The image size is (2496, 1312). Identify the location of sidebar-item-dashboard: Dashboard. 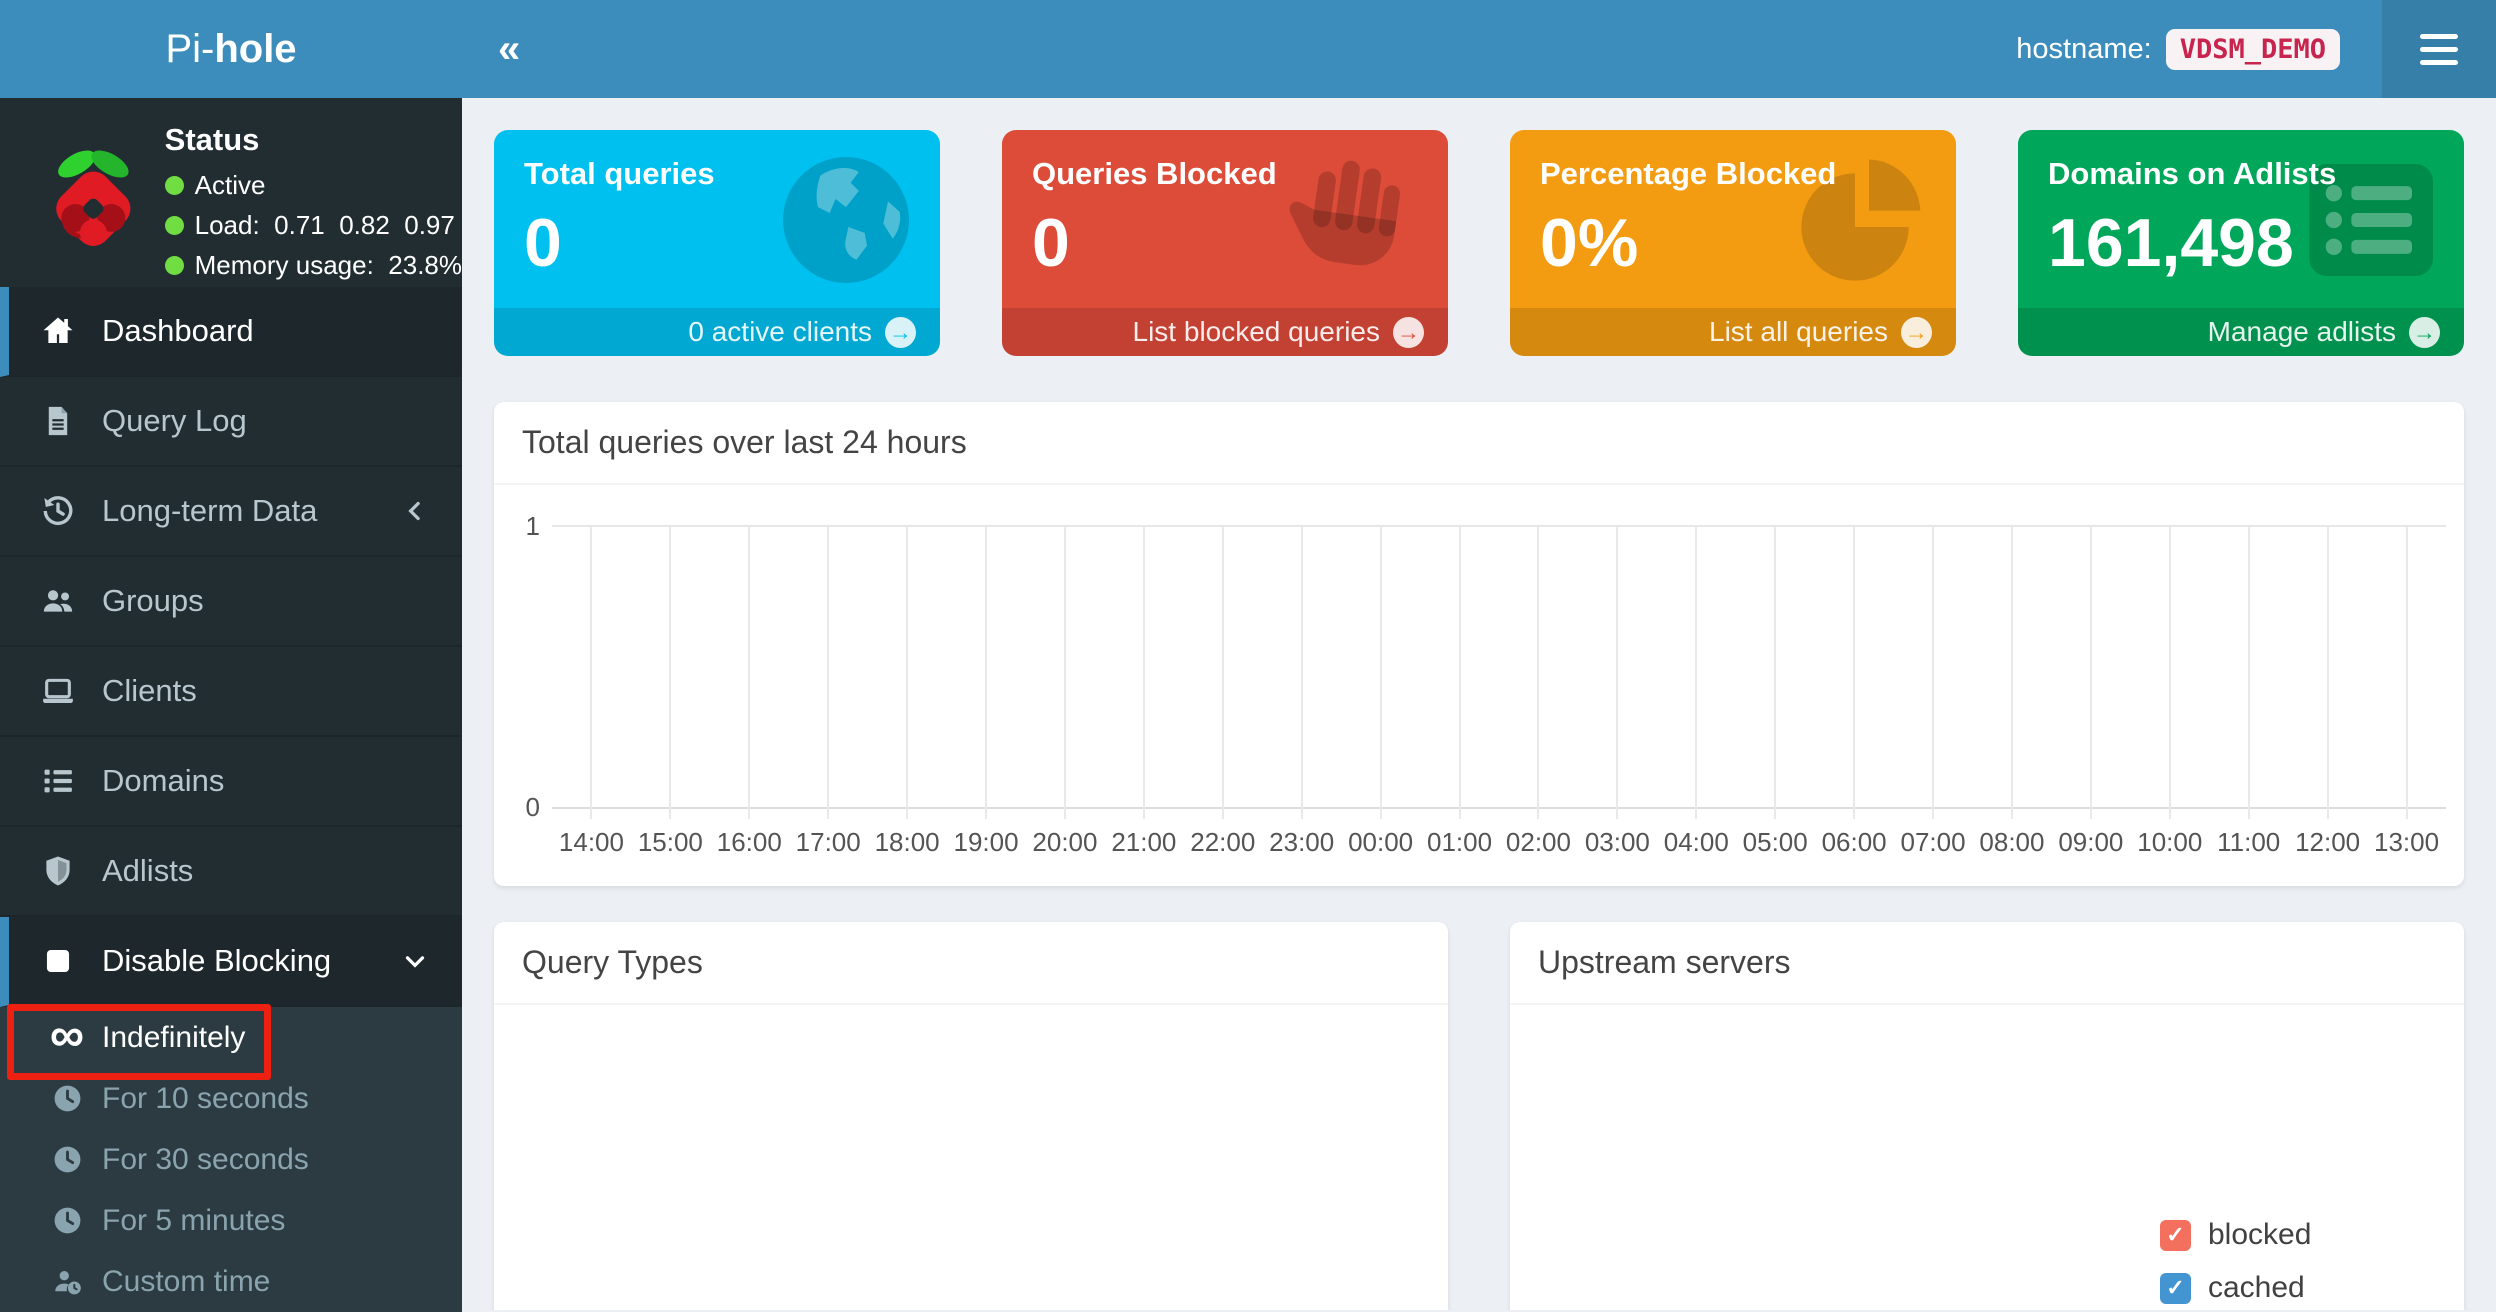
(231, 332).